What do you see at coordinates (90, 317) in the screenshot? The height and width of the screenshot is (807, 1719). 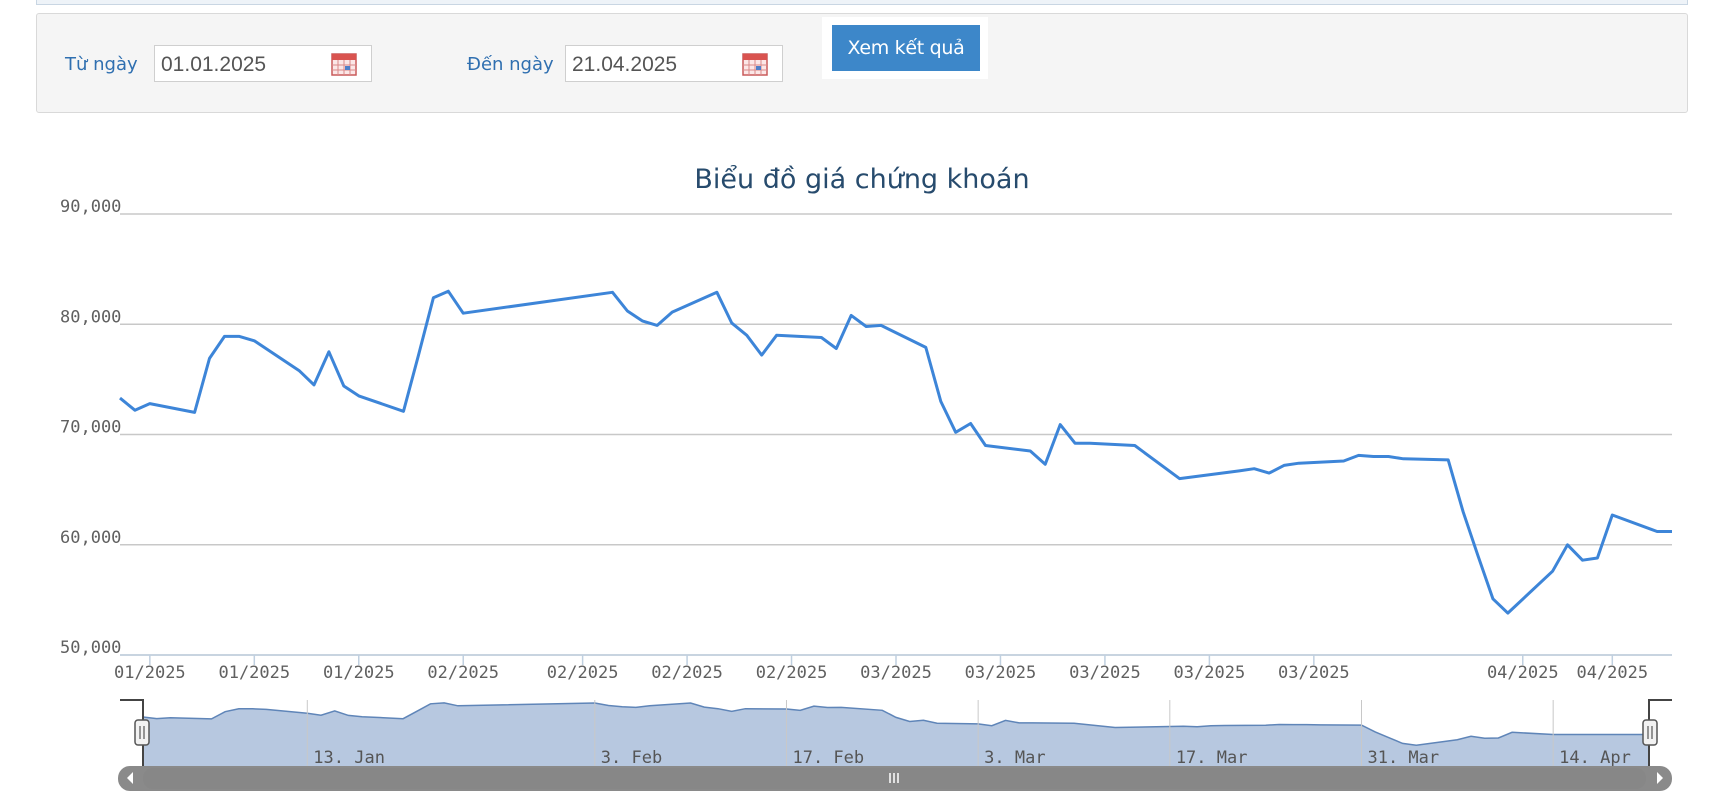 I see `y-tick-label: 80,000` at bounding box center [90, 317].